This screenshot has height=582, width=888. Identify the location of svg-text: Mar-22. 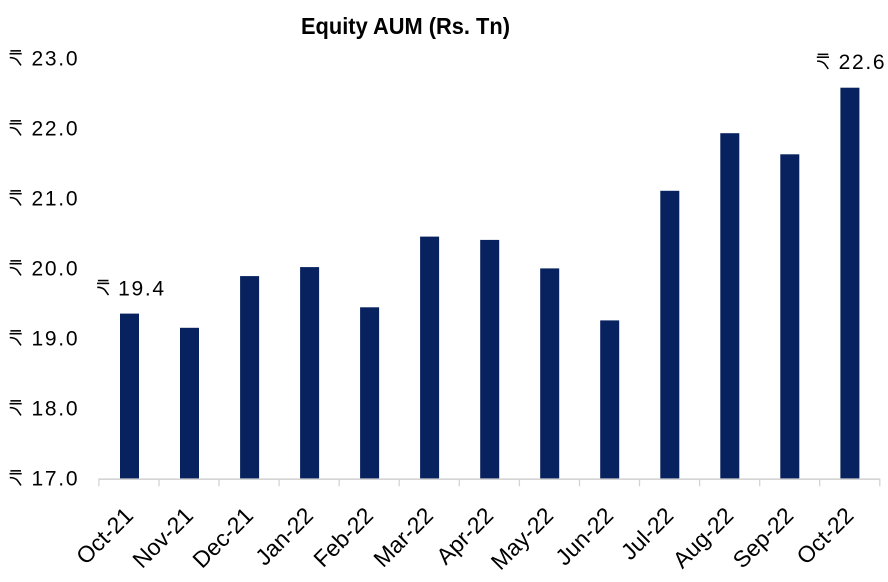
(403, 537).